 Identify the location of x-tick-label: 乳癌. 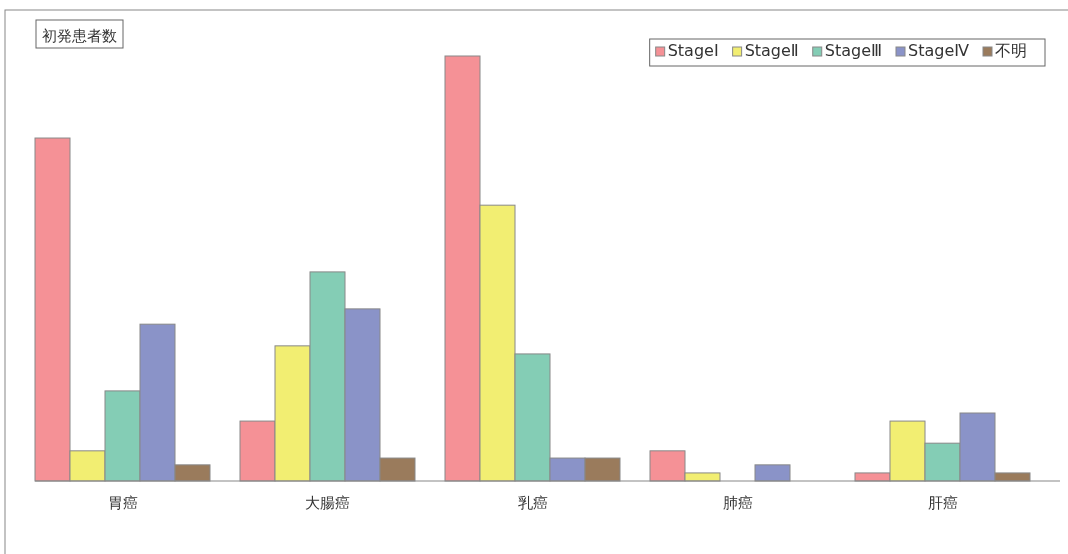
(532, 503).